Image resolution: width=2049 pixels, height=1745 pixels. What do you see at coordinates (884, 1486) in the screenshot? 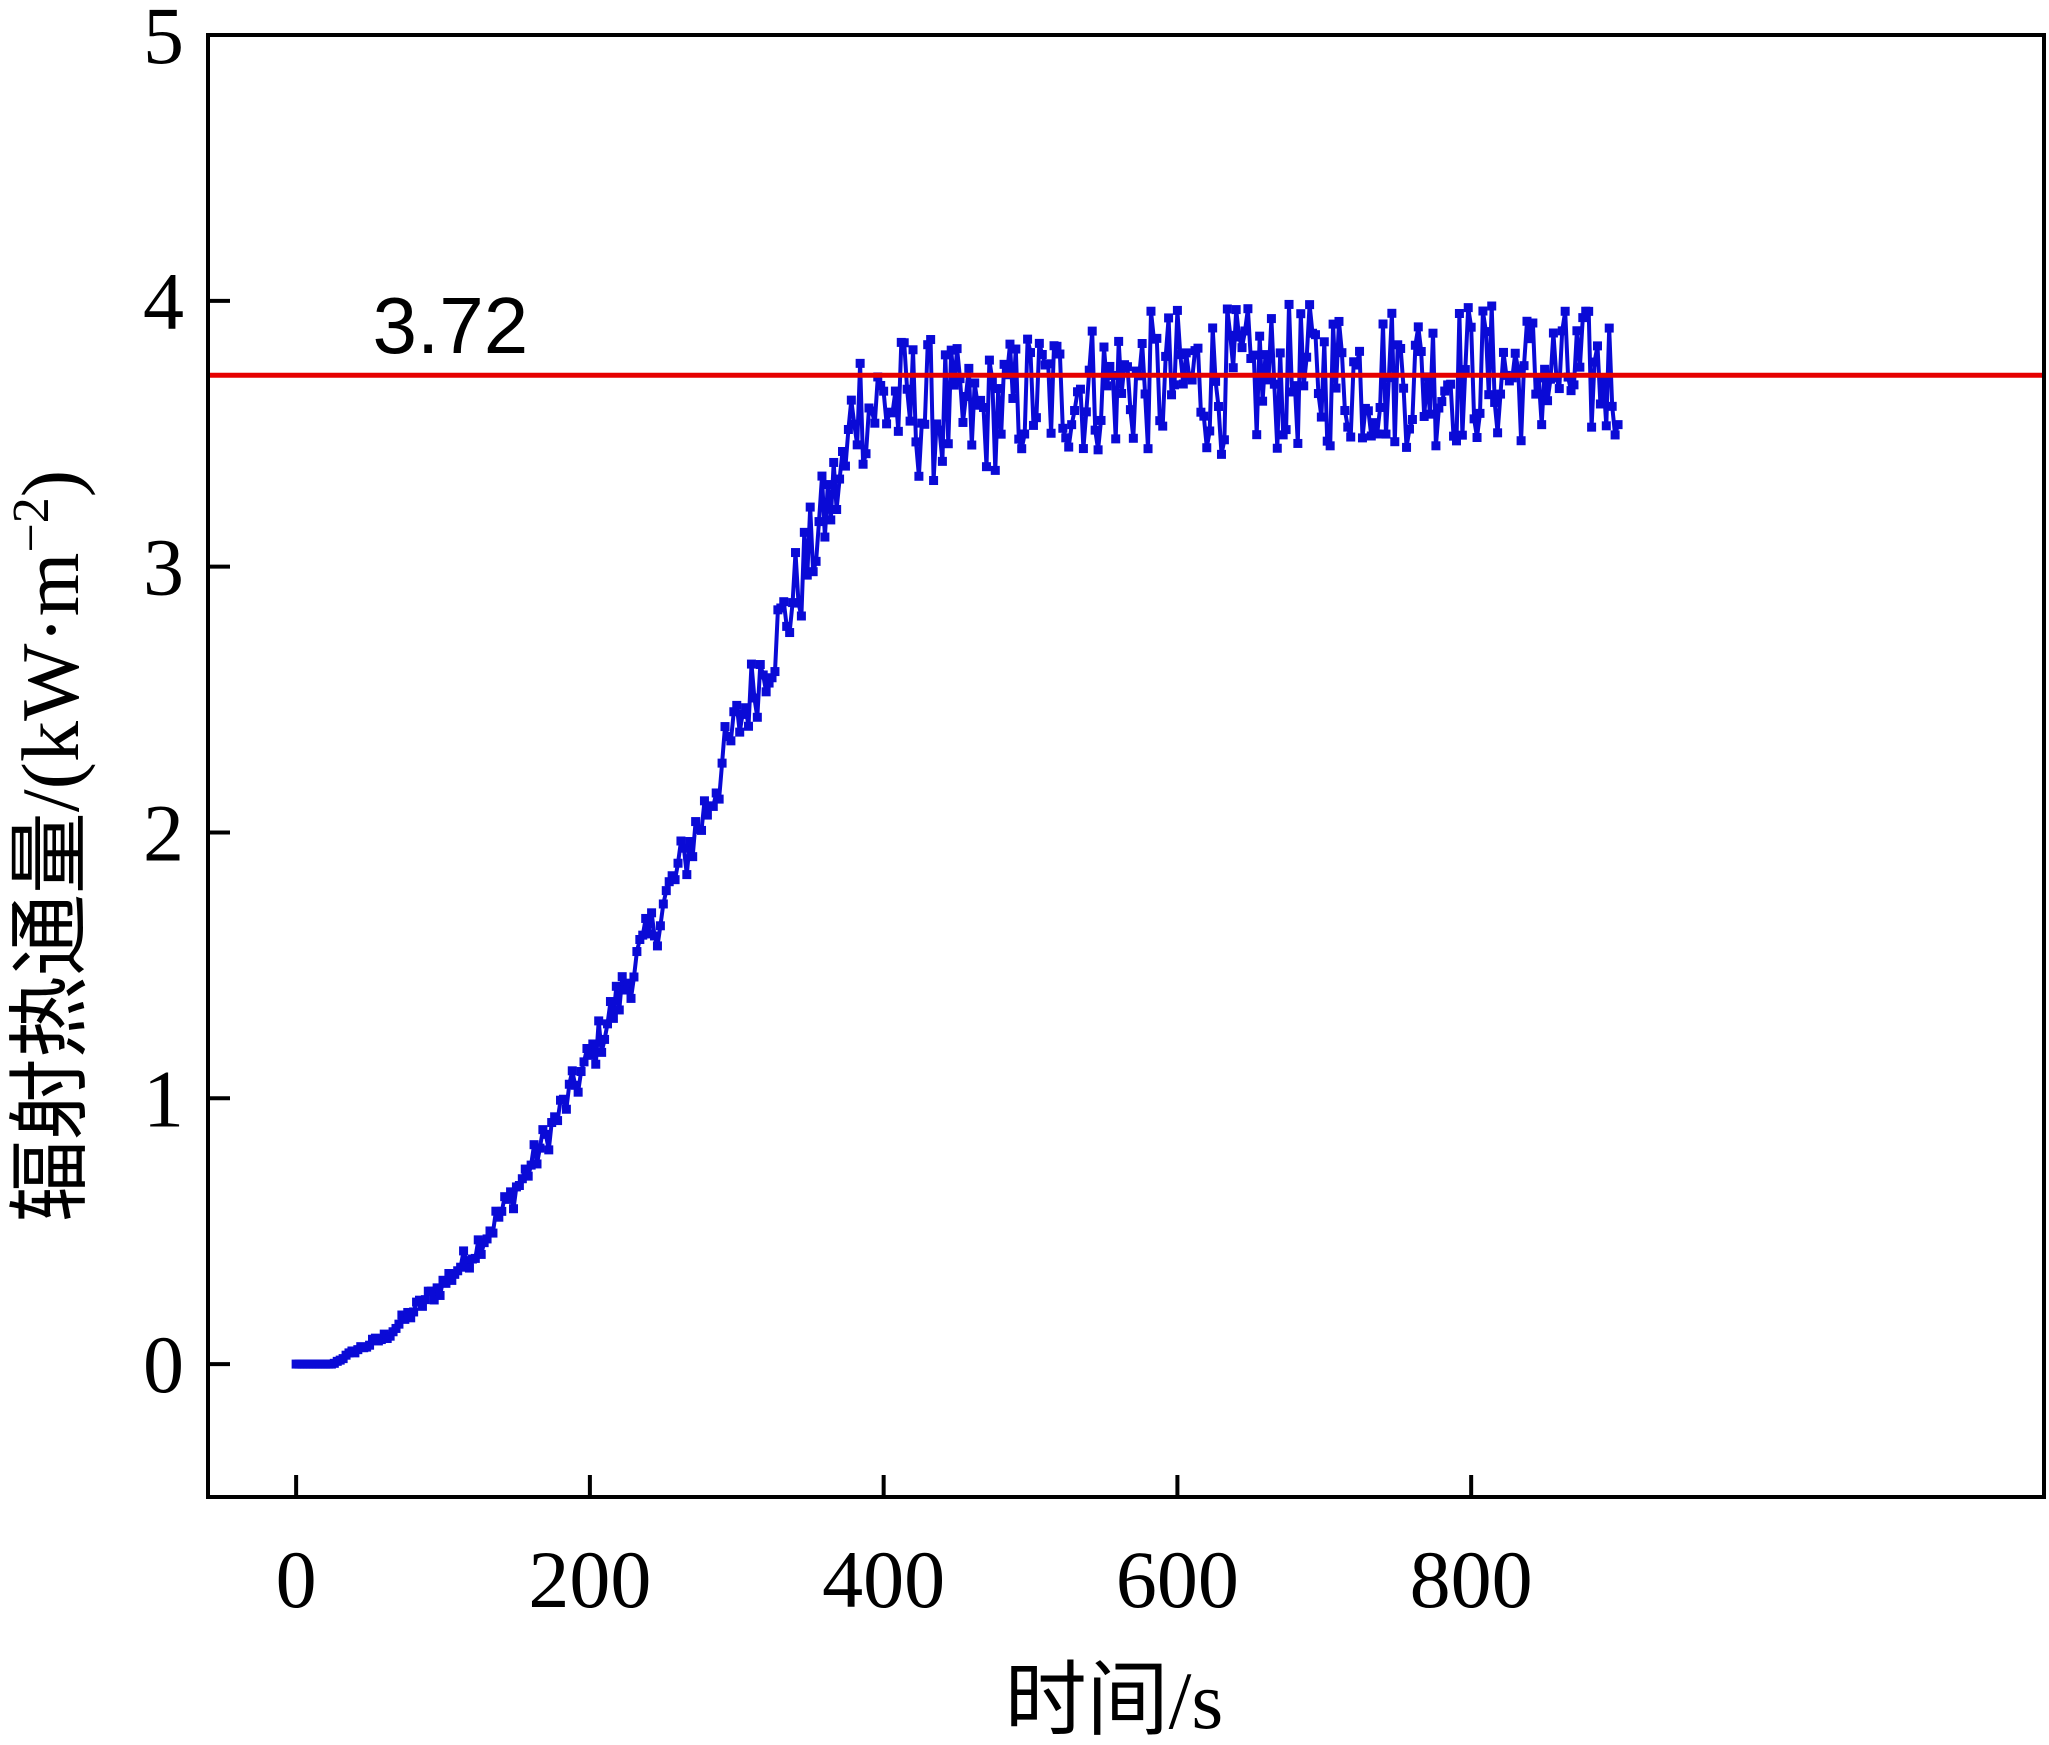
I see `x-axis-ticks` at bounding box center [884, 1486].